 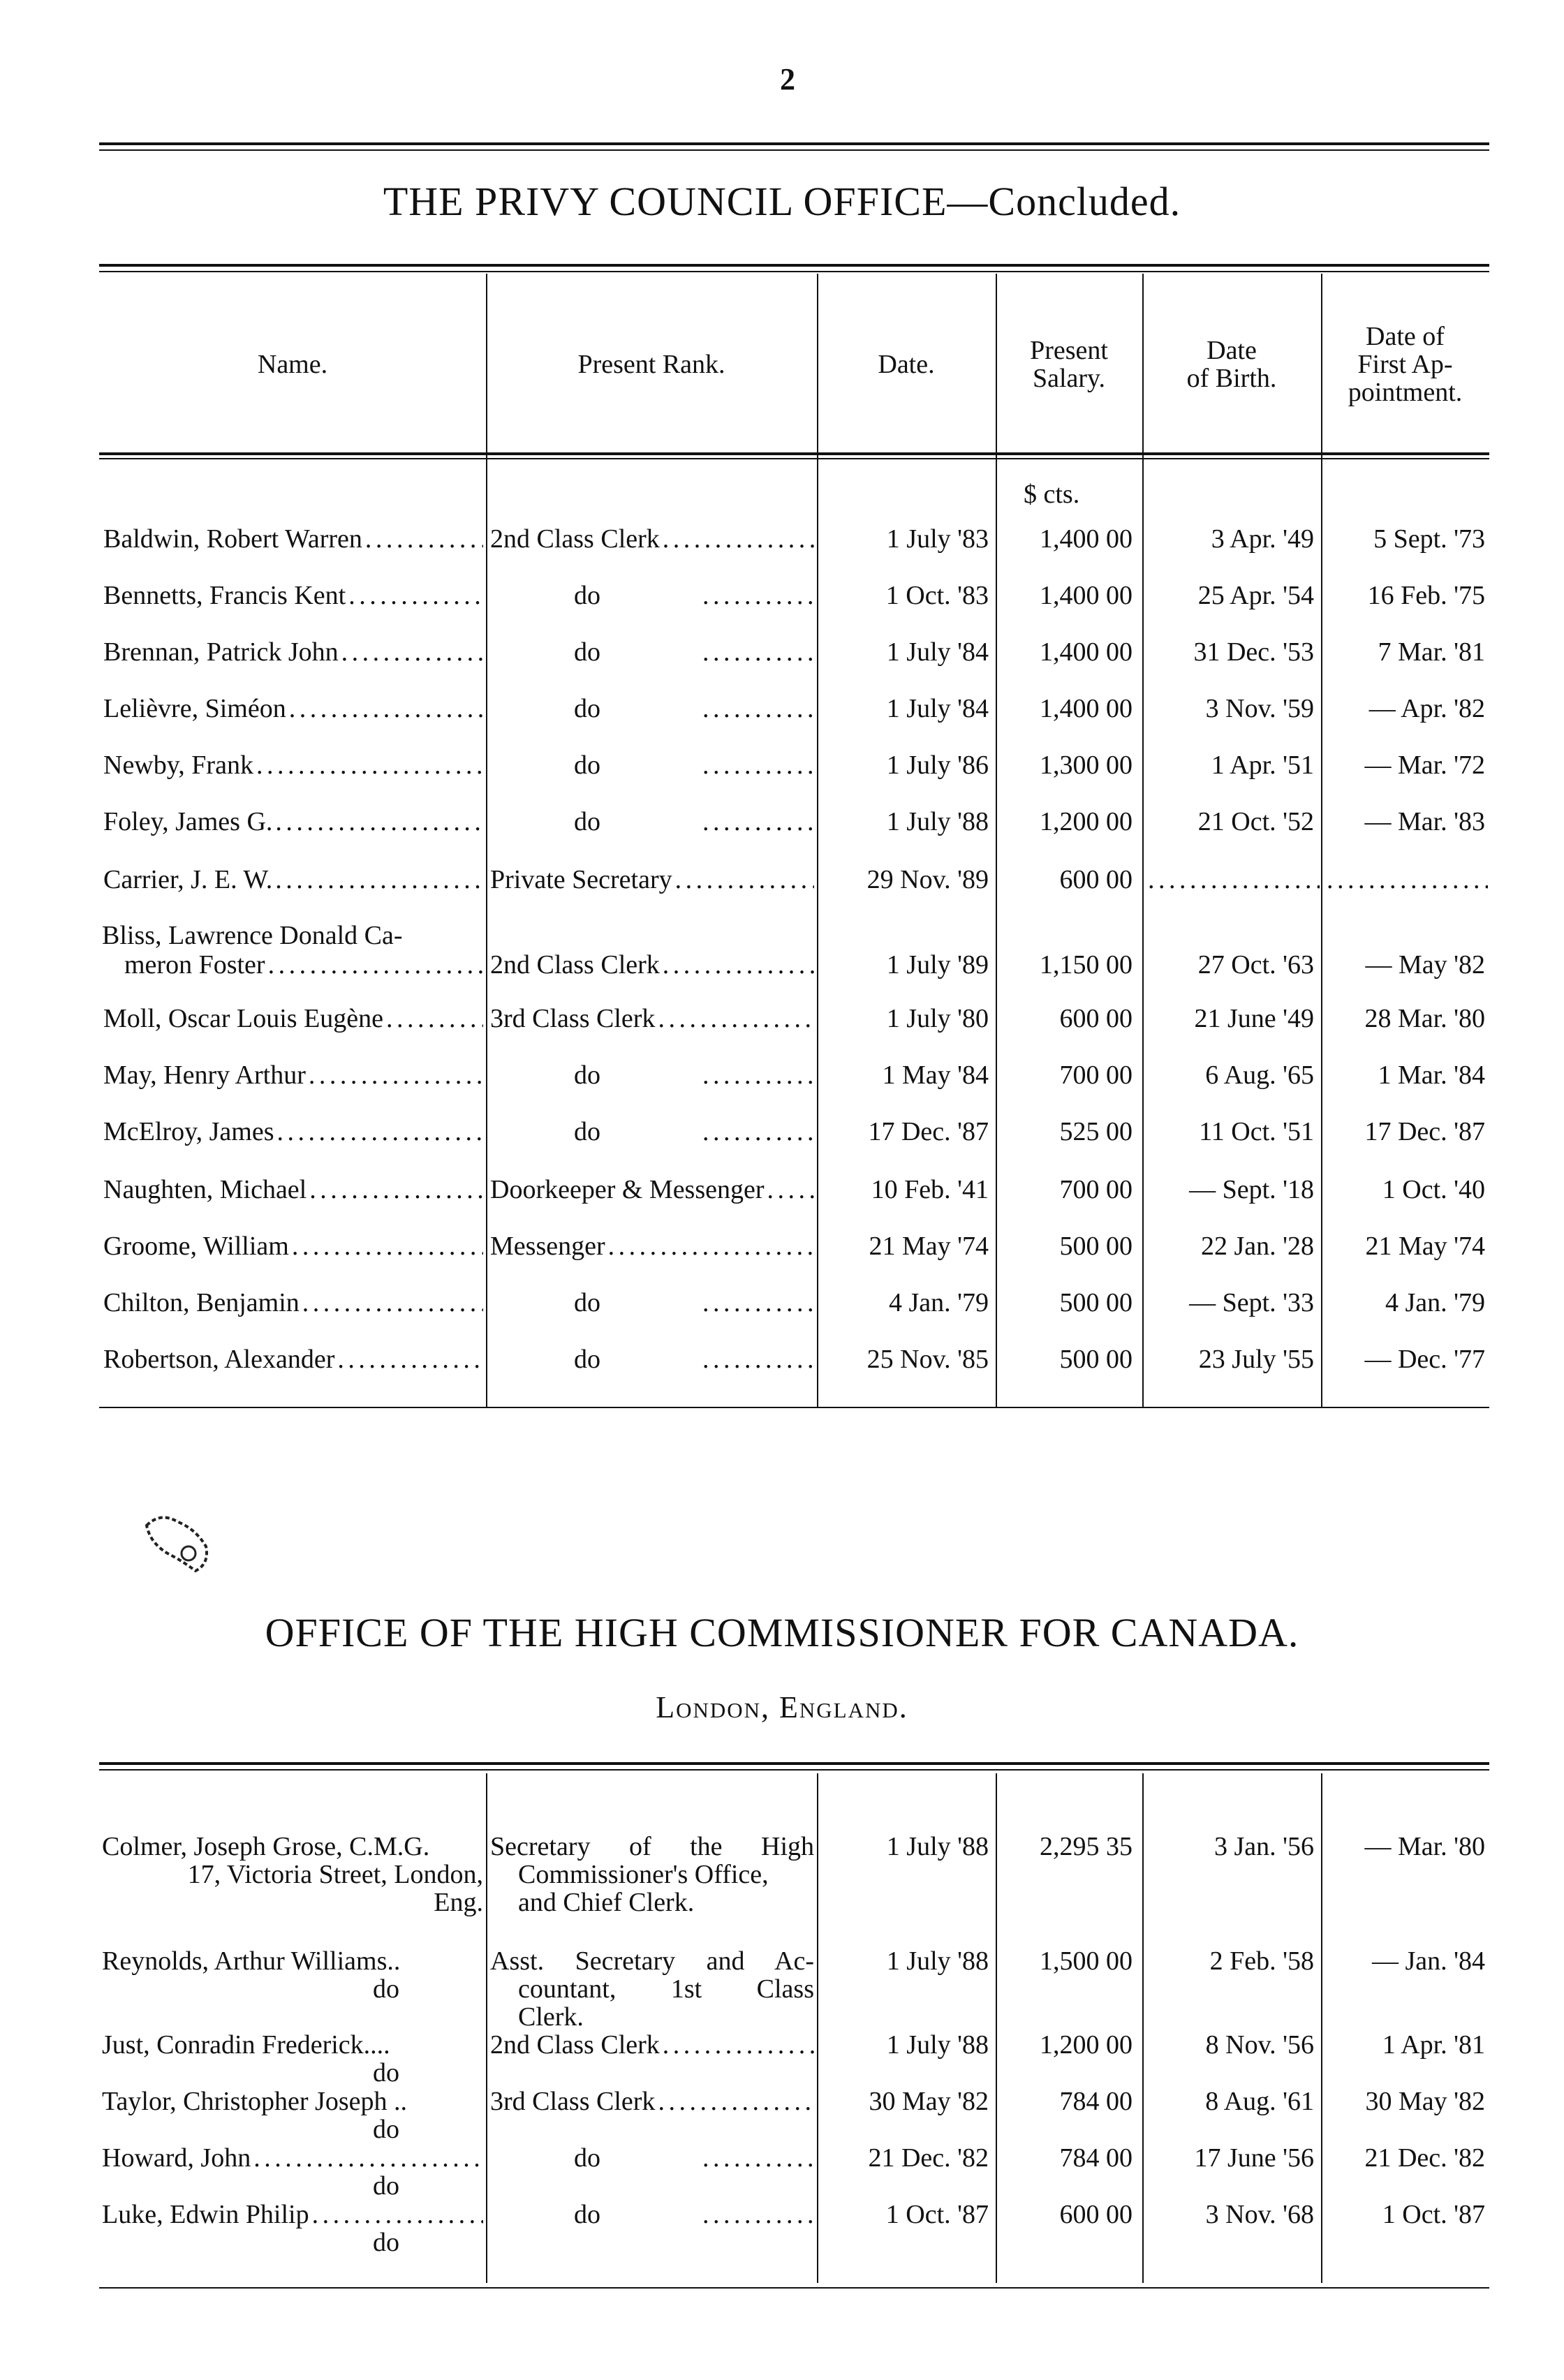 I want to click on salary-cell: 1,150 00, so click(x=1086, y=965).